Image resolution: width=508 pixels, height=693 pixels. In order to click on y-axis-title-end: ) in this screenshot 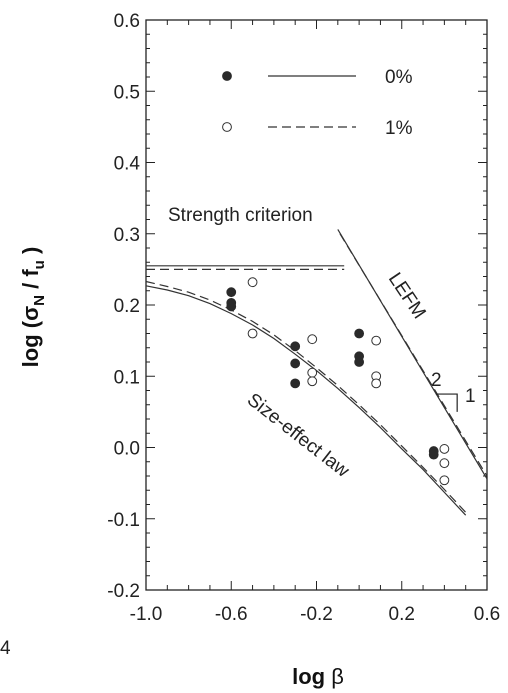, I will do `click(30, 253)`.